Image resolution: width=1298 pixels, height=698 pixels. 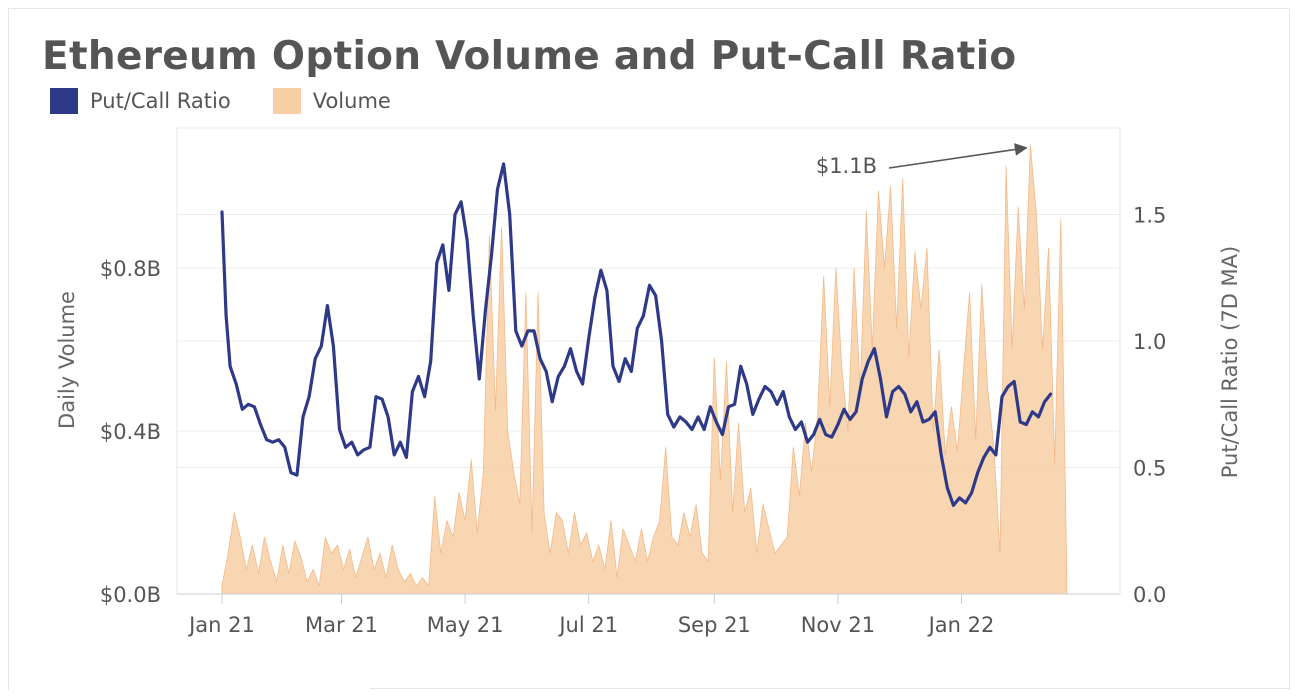 What do you see at coordinates (1149, 406) in the screenshot?
I see `y-axis-right: 0.0 0.5 1.0 1.5` at bounding box center [1149, 406].